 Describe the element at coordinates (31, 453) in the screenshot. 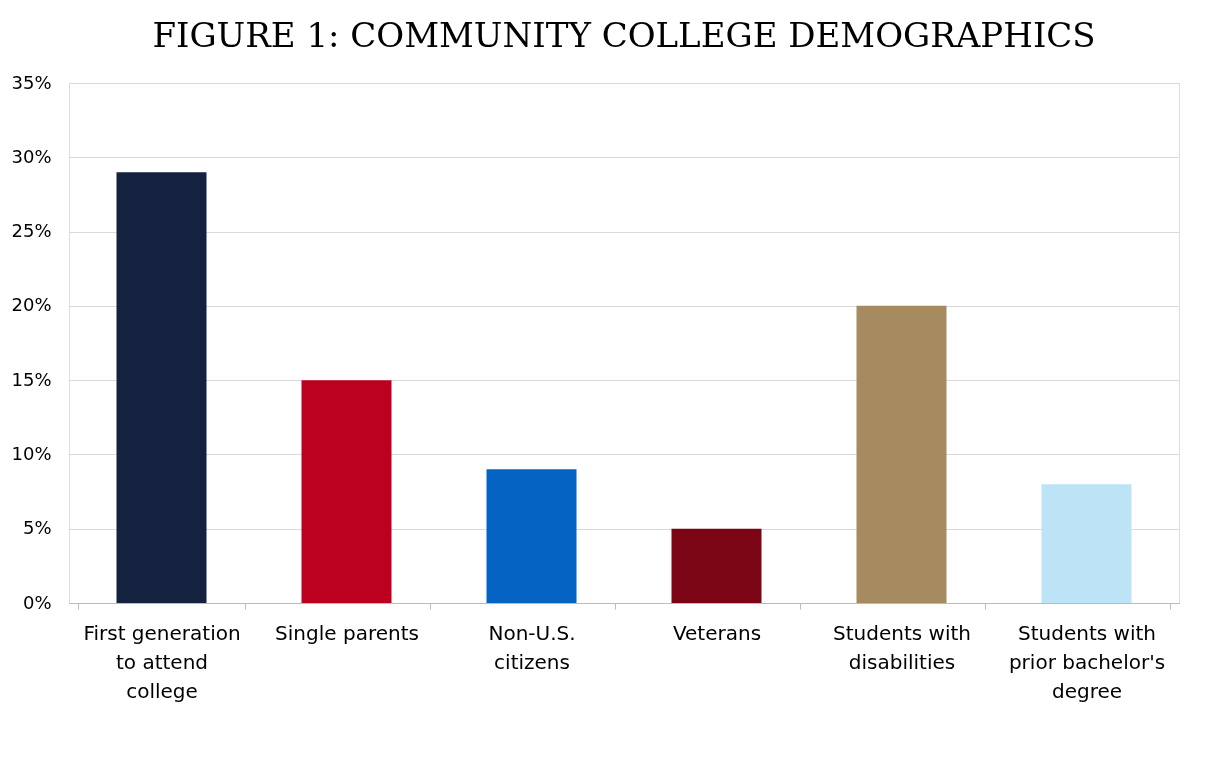

I see `y-tick-label: 10%` at that location.